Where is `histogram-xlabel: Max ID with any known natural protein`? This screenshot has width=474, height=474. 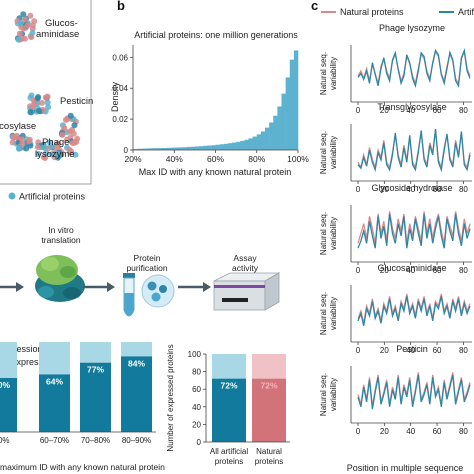 histogram-xlabel: Max ID with any known natural protein is located at coordinates (215, 172).